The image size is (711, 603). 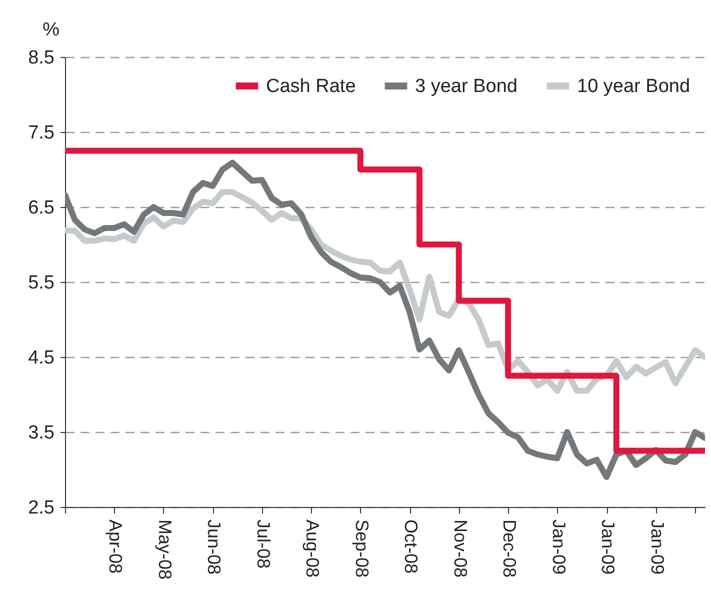 I want to click on y-tick-label: 7.5, so click(x=41, y=133).